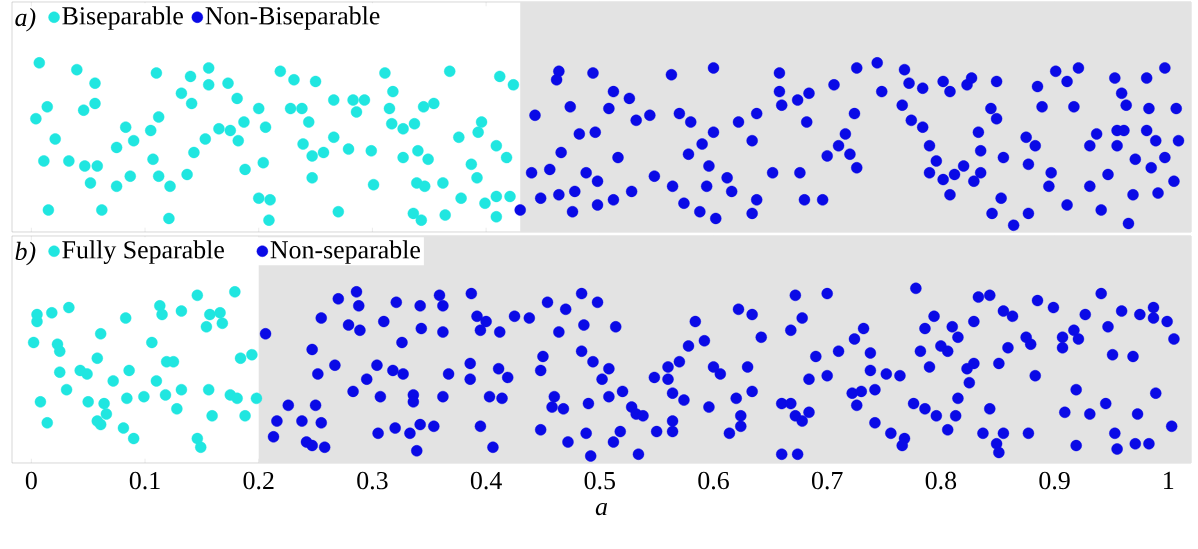 The width and height of the screenshot is (1198, 549). I want to click on text: a), so click(25, 19).